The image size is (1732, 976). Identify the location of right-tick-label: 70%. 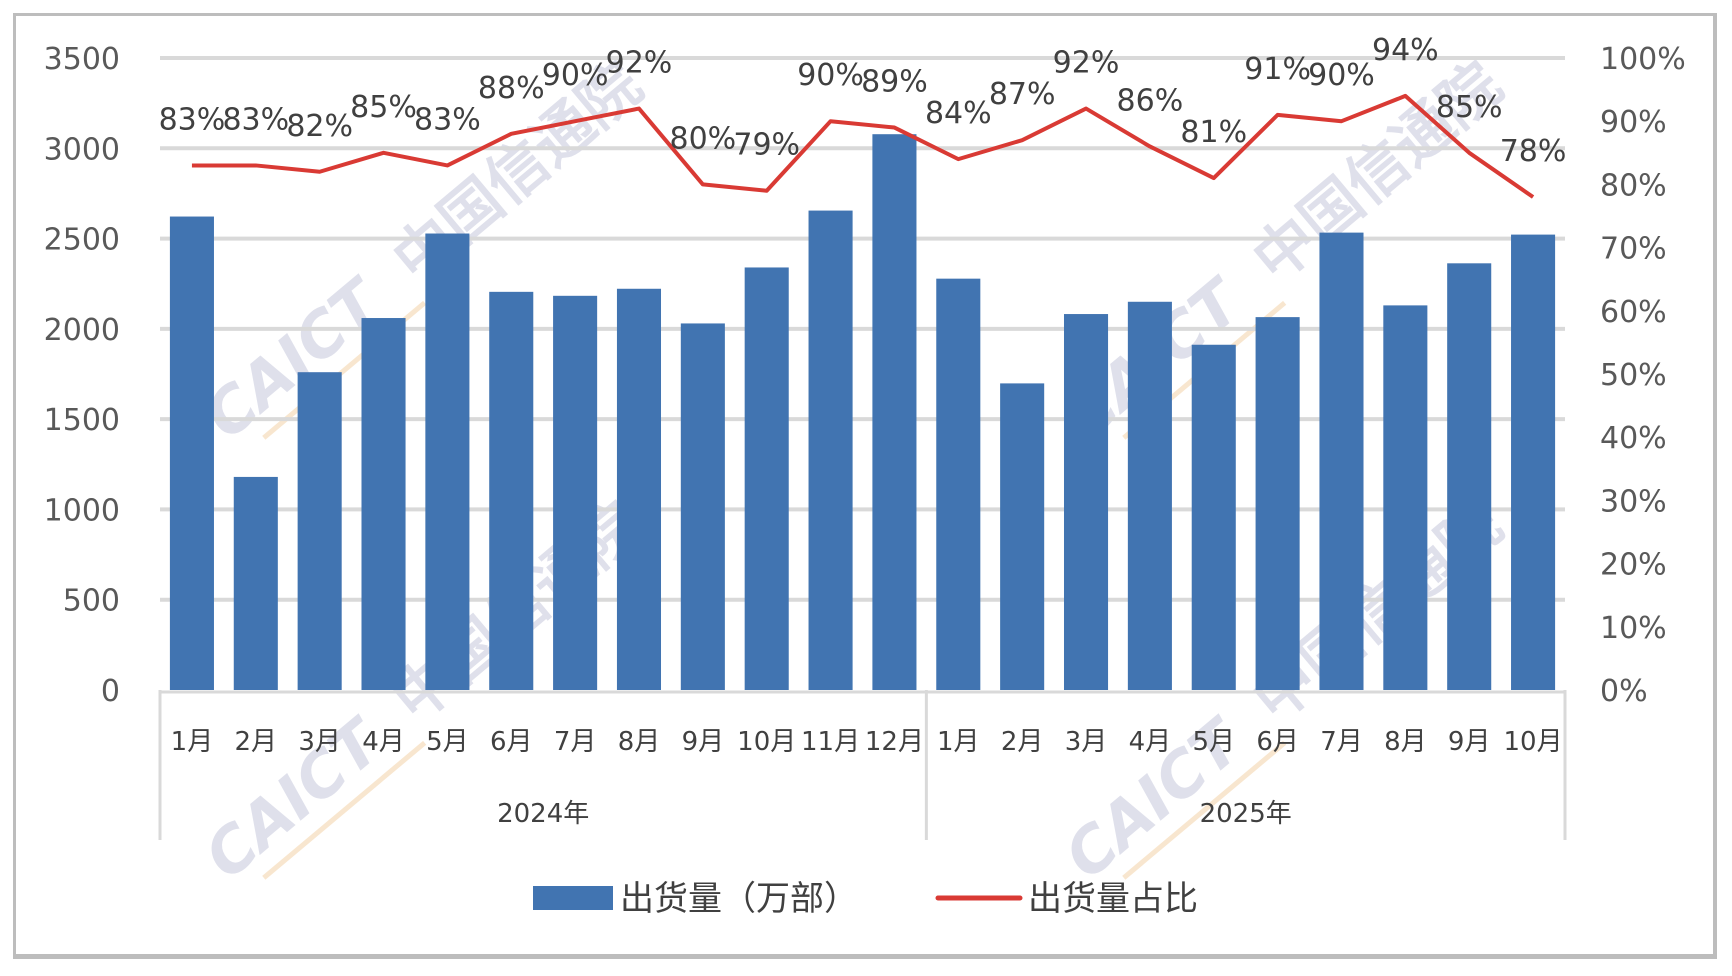
(1633, 249).